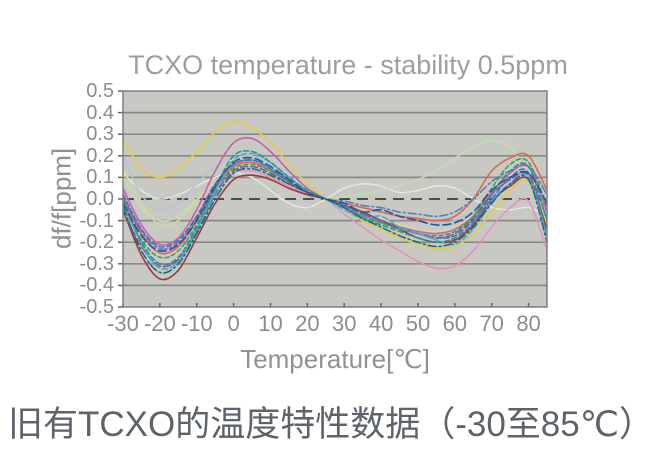 This screenshot has height=475, width=651. Describe the element at coordinates (96, 307) in the screenshot. I see `y-tick-label: -0.5` at that location.